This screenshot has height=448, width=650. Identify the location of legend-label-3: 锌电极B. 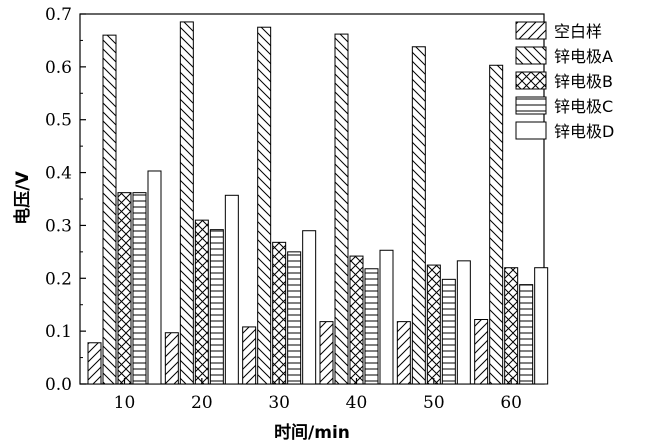
(583, 81).